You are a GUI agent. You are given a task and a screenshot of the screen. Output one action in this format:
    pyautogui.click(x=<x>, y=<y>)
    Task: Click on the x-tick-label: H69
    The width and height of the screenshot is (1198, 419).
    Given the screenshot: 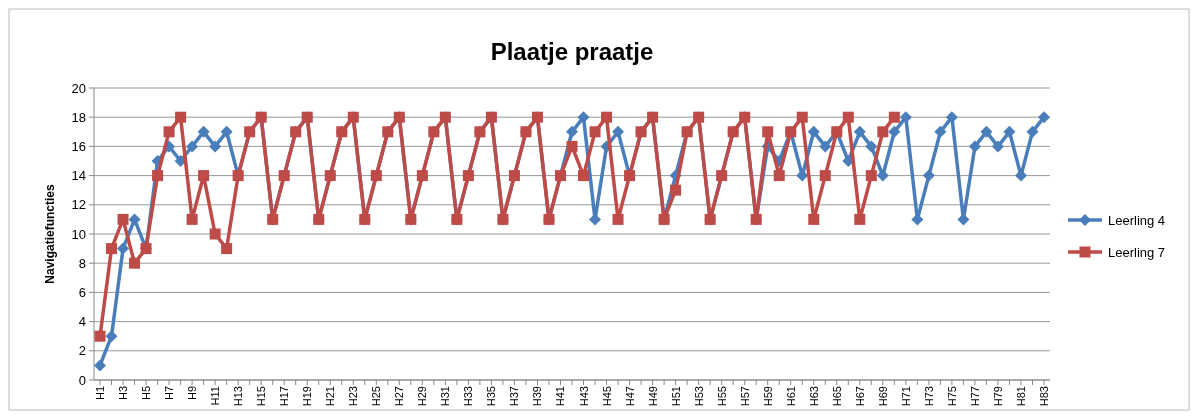 What is the action you would take?
    pyautogui.click(x=882, y=396)
    